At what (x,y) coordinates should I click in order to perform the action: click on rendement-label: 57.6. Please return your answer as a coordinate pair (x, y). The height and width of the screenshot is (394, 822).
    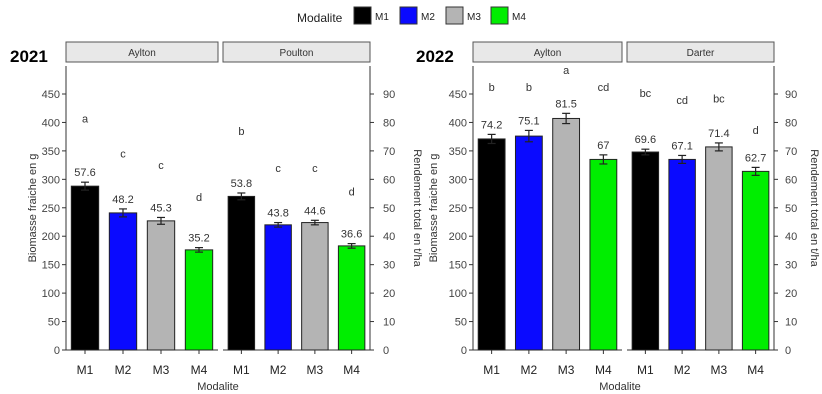
    Looking at the image, I should click on (84, 173).